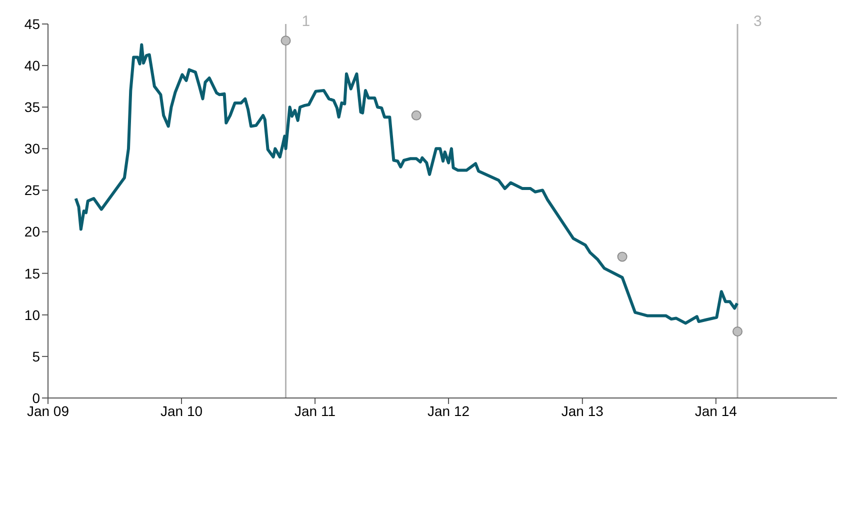 The height and width of the screenshot is (529, 845). I want to click on ref-line-label: 1, so click(306, 21).